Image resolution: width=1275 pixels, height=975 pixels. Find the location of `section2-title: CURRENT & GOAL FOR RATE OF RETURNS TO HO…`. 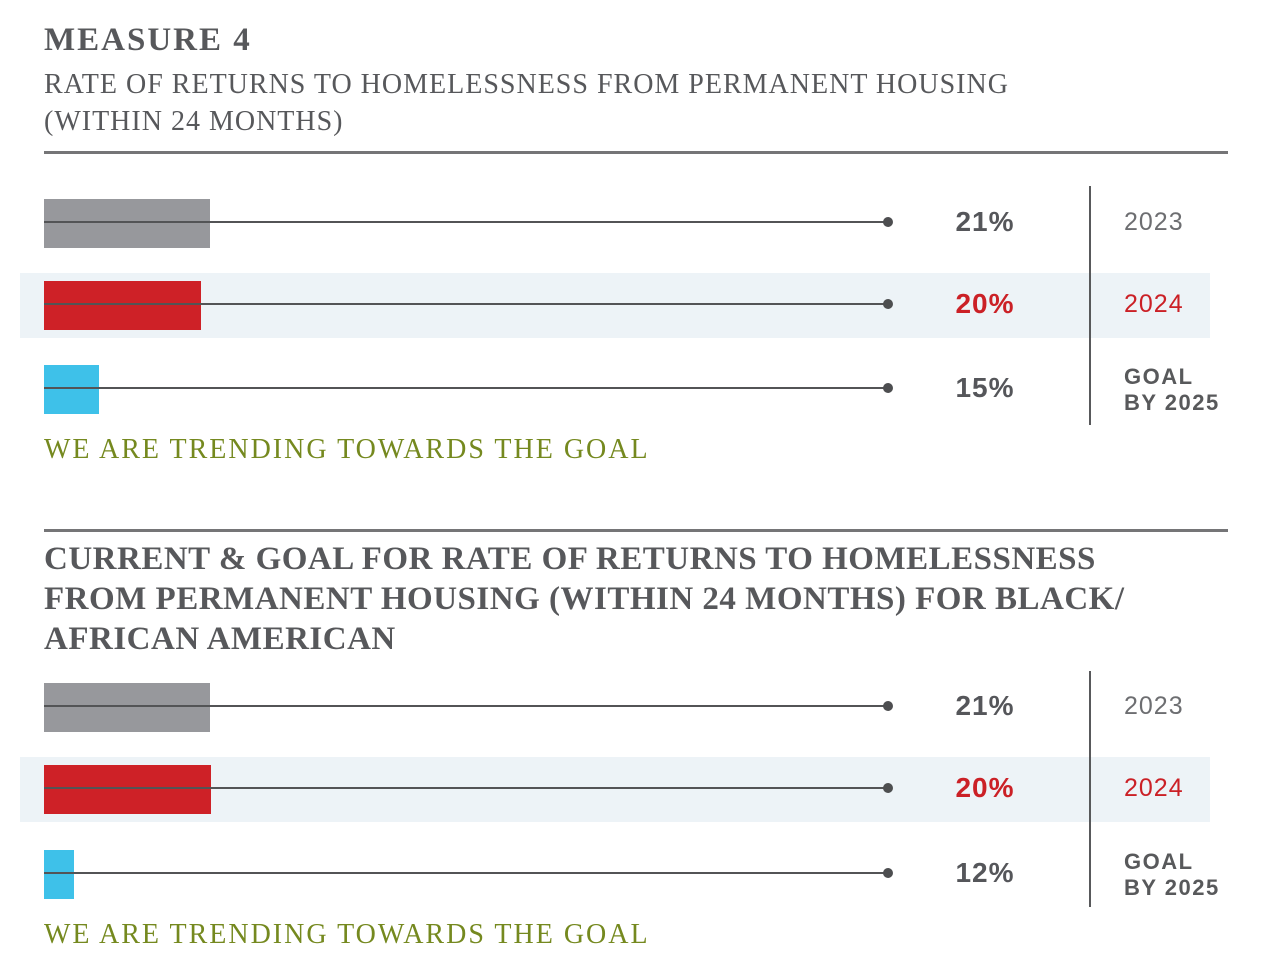

section2-title: CURRENT & GOAL FOR RATE OF RETURNS TO HO… is located at coordinates (584, 599).